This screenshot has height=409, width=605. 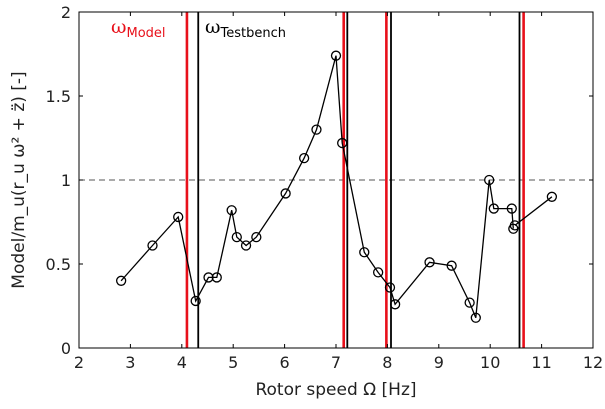 I want to click on x-tick-label-9: 9, so click(x=439, y=362).